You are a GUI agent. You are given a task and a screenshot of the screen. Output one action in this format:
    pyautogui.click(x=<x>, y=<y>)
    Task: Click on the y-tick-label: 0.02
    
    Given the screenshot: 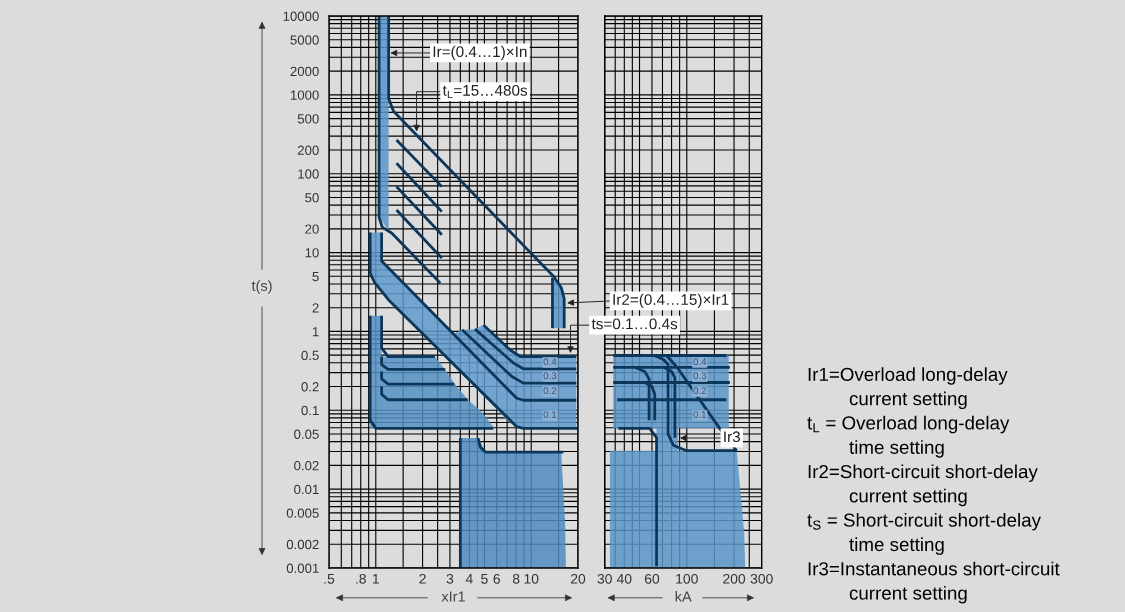 What is the action you would take?
    pyautogui.click(x=306, y=465)
    